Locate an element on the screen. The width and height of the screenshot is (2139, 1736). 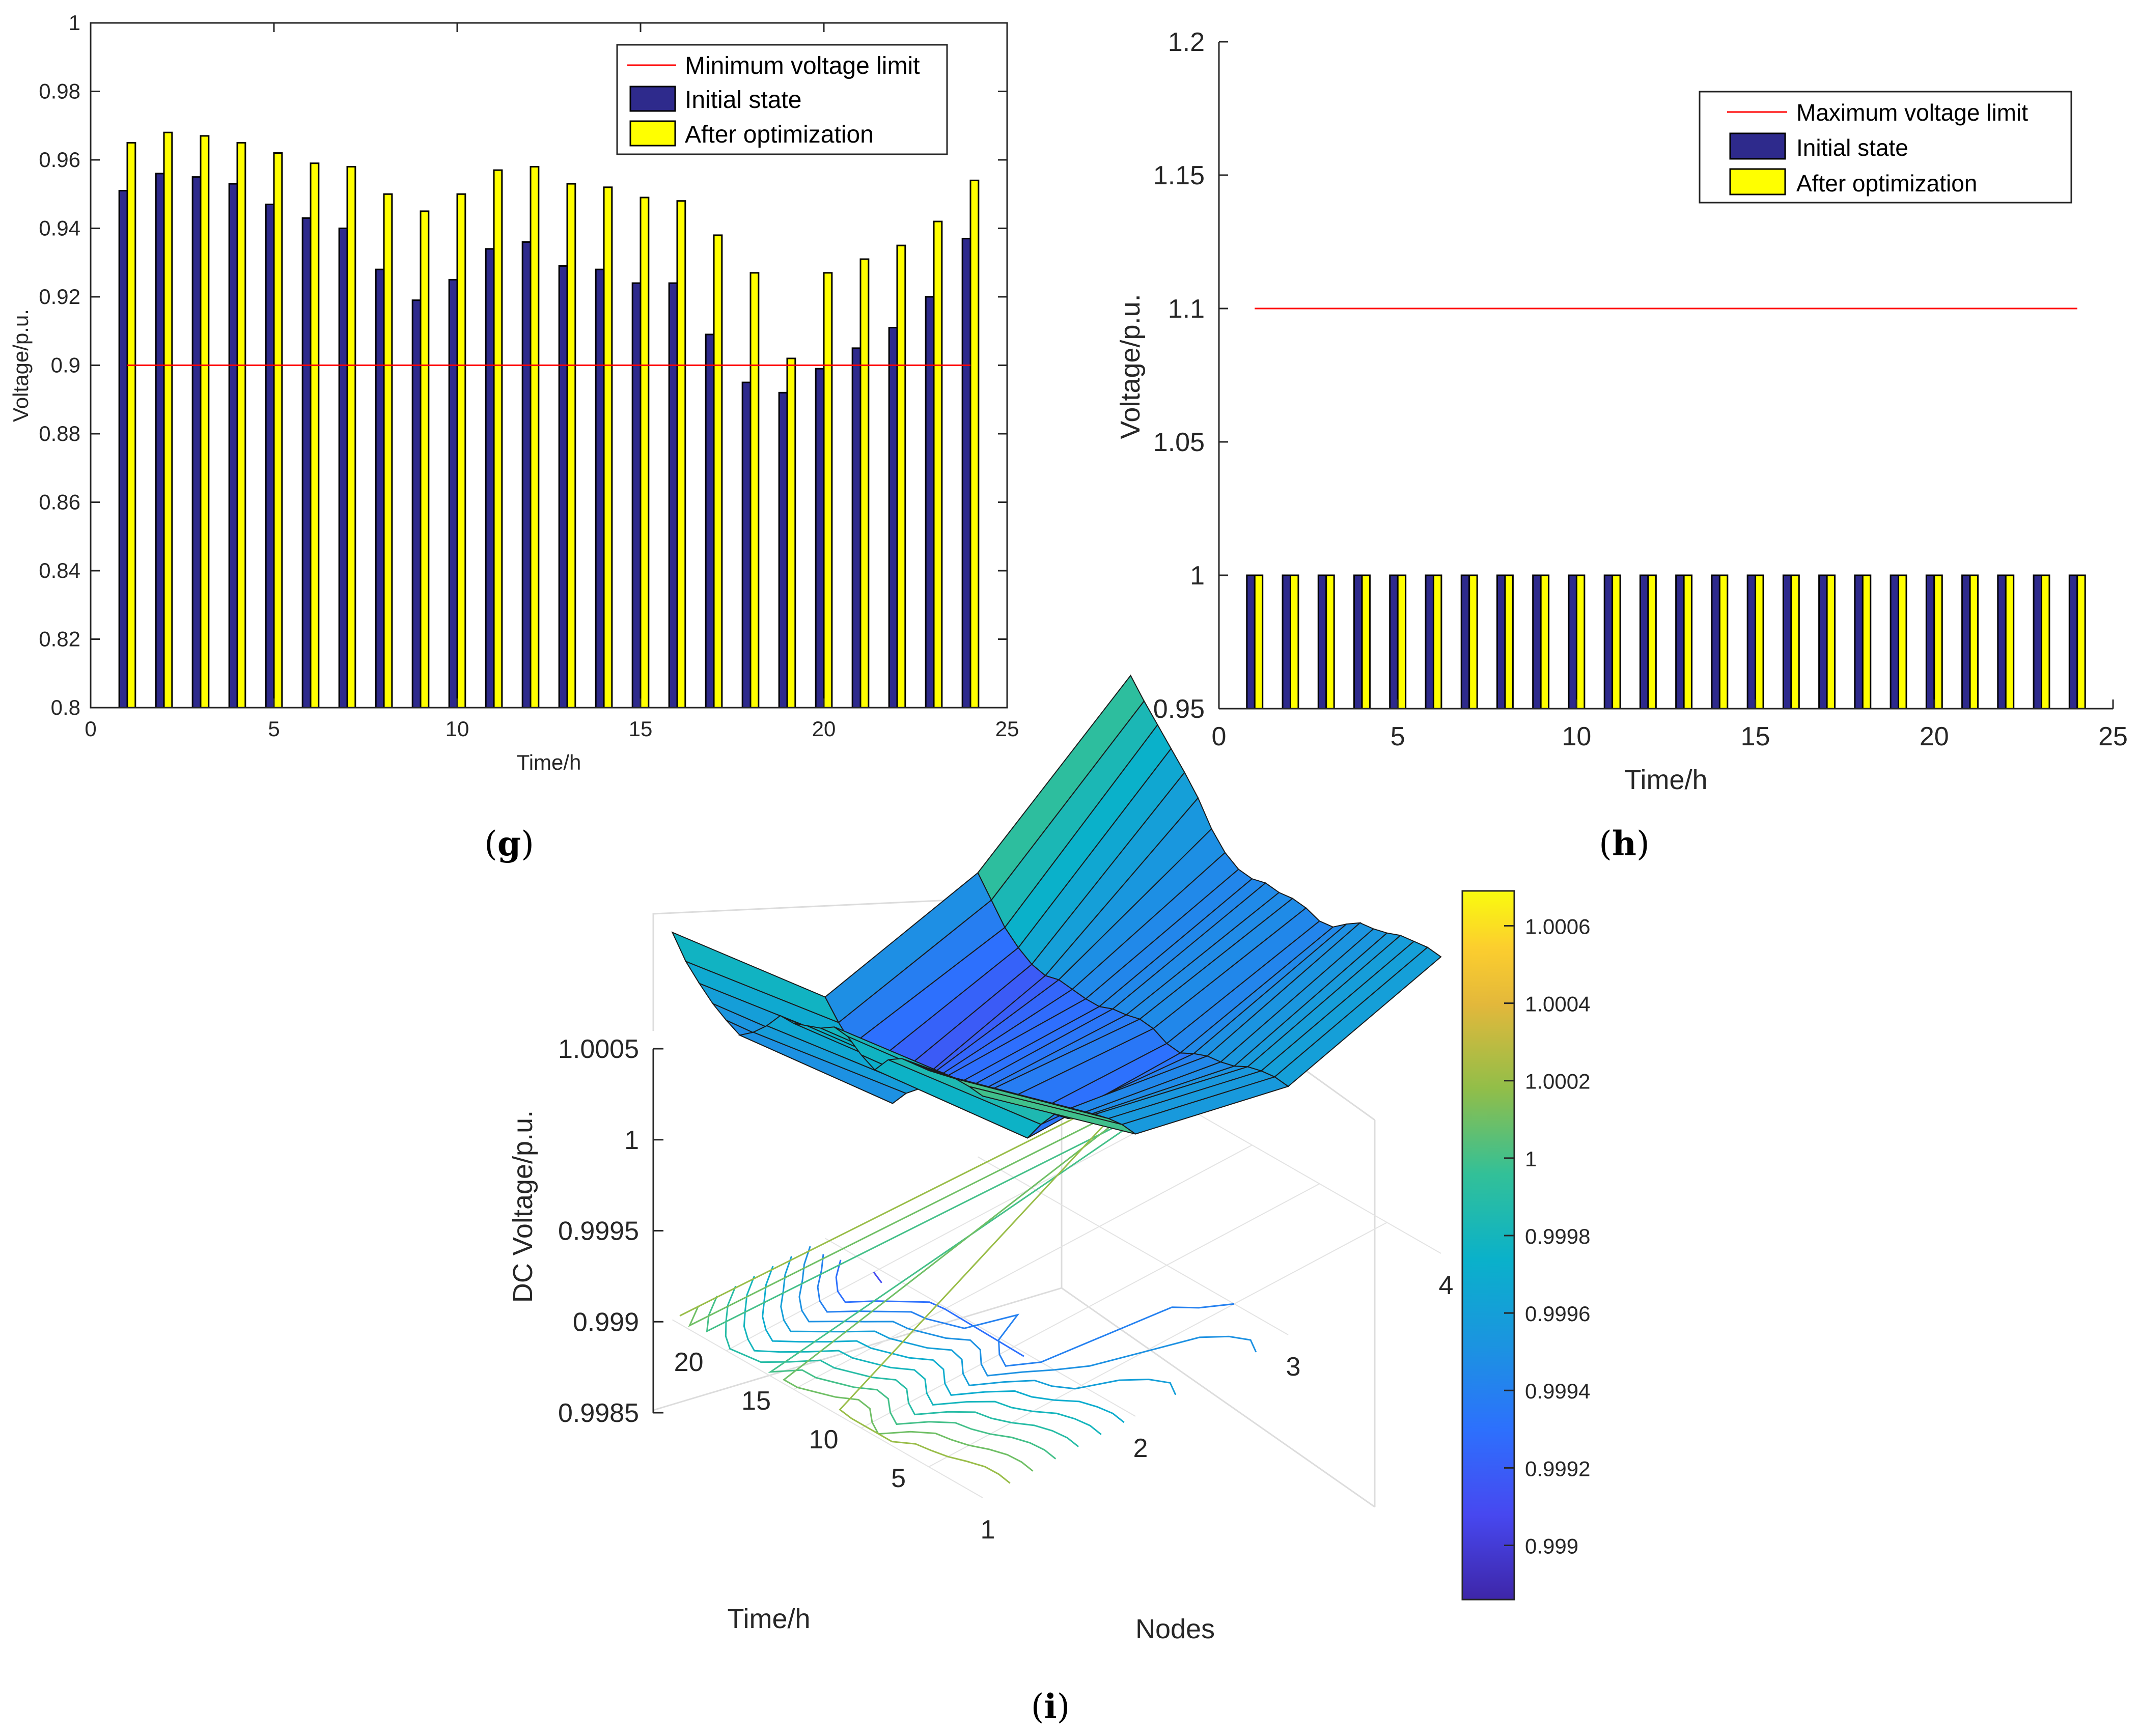
i-colorbar-fill is located at coordinates (1488, 1245).